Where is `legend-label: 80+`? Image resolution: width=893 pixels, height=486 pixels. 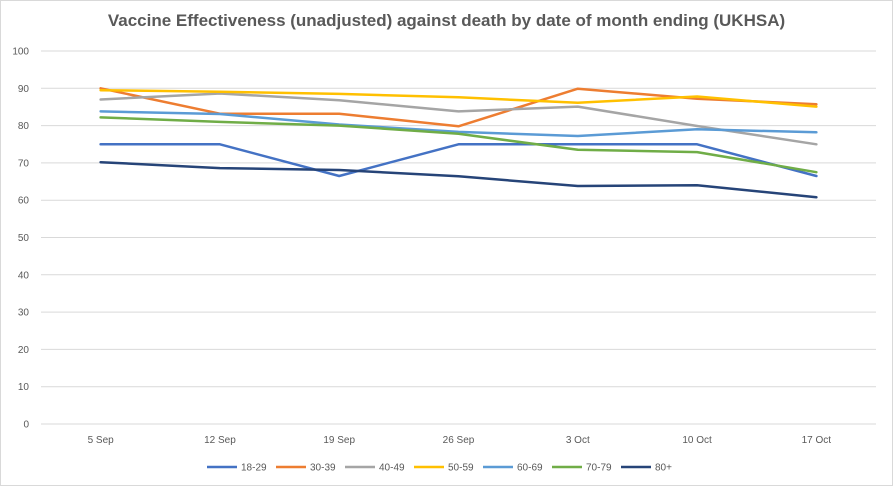 legend-label: 80+ is located at coordinates (663, 468).